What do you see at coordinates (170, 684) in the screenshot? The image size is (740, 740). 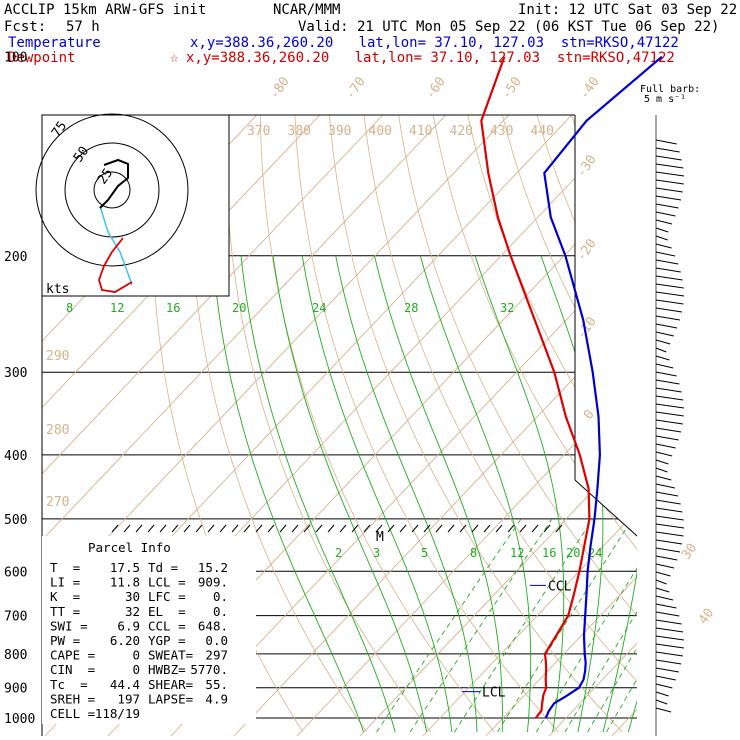 I see `parcel-label: SHEAR=` at bounding box center [170, 684].